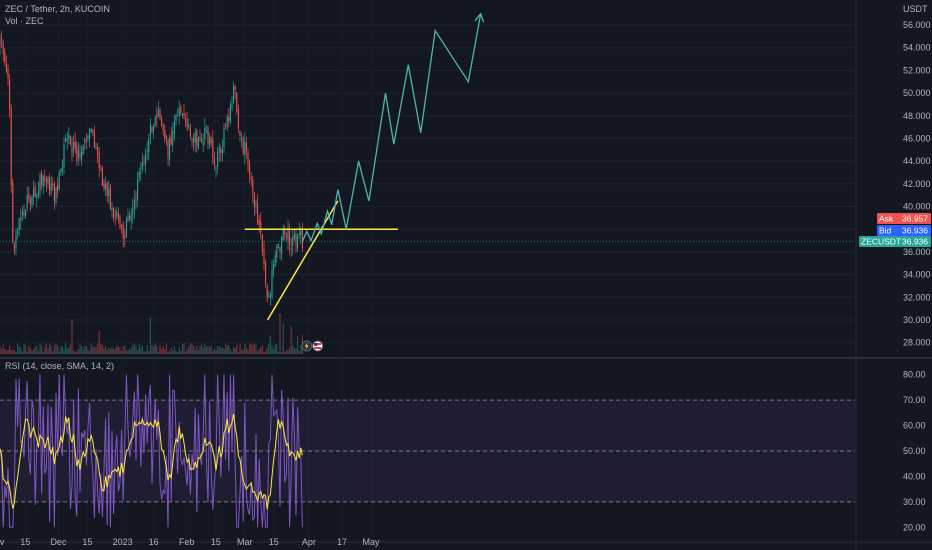  Describe the element at coordinates (24, 21) in the screenshot. I see `volume-title: Vol · ZEC` at that location.